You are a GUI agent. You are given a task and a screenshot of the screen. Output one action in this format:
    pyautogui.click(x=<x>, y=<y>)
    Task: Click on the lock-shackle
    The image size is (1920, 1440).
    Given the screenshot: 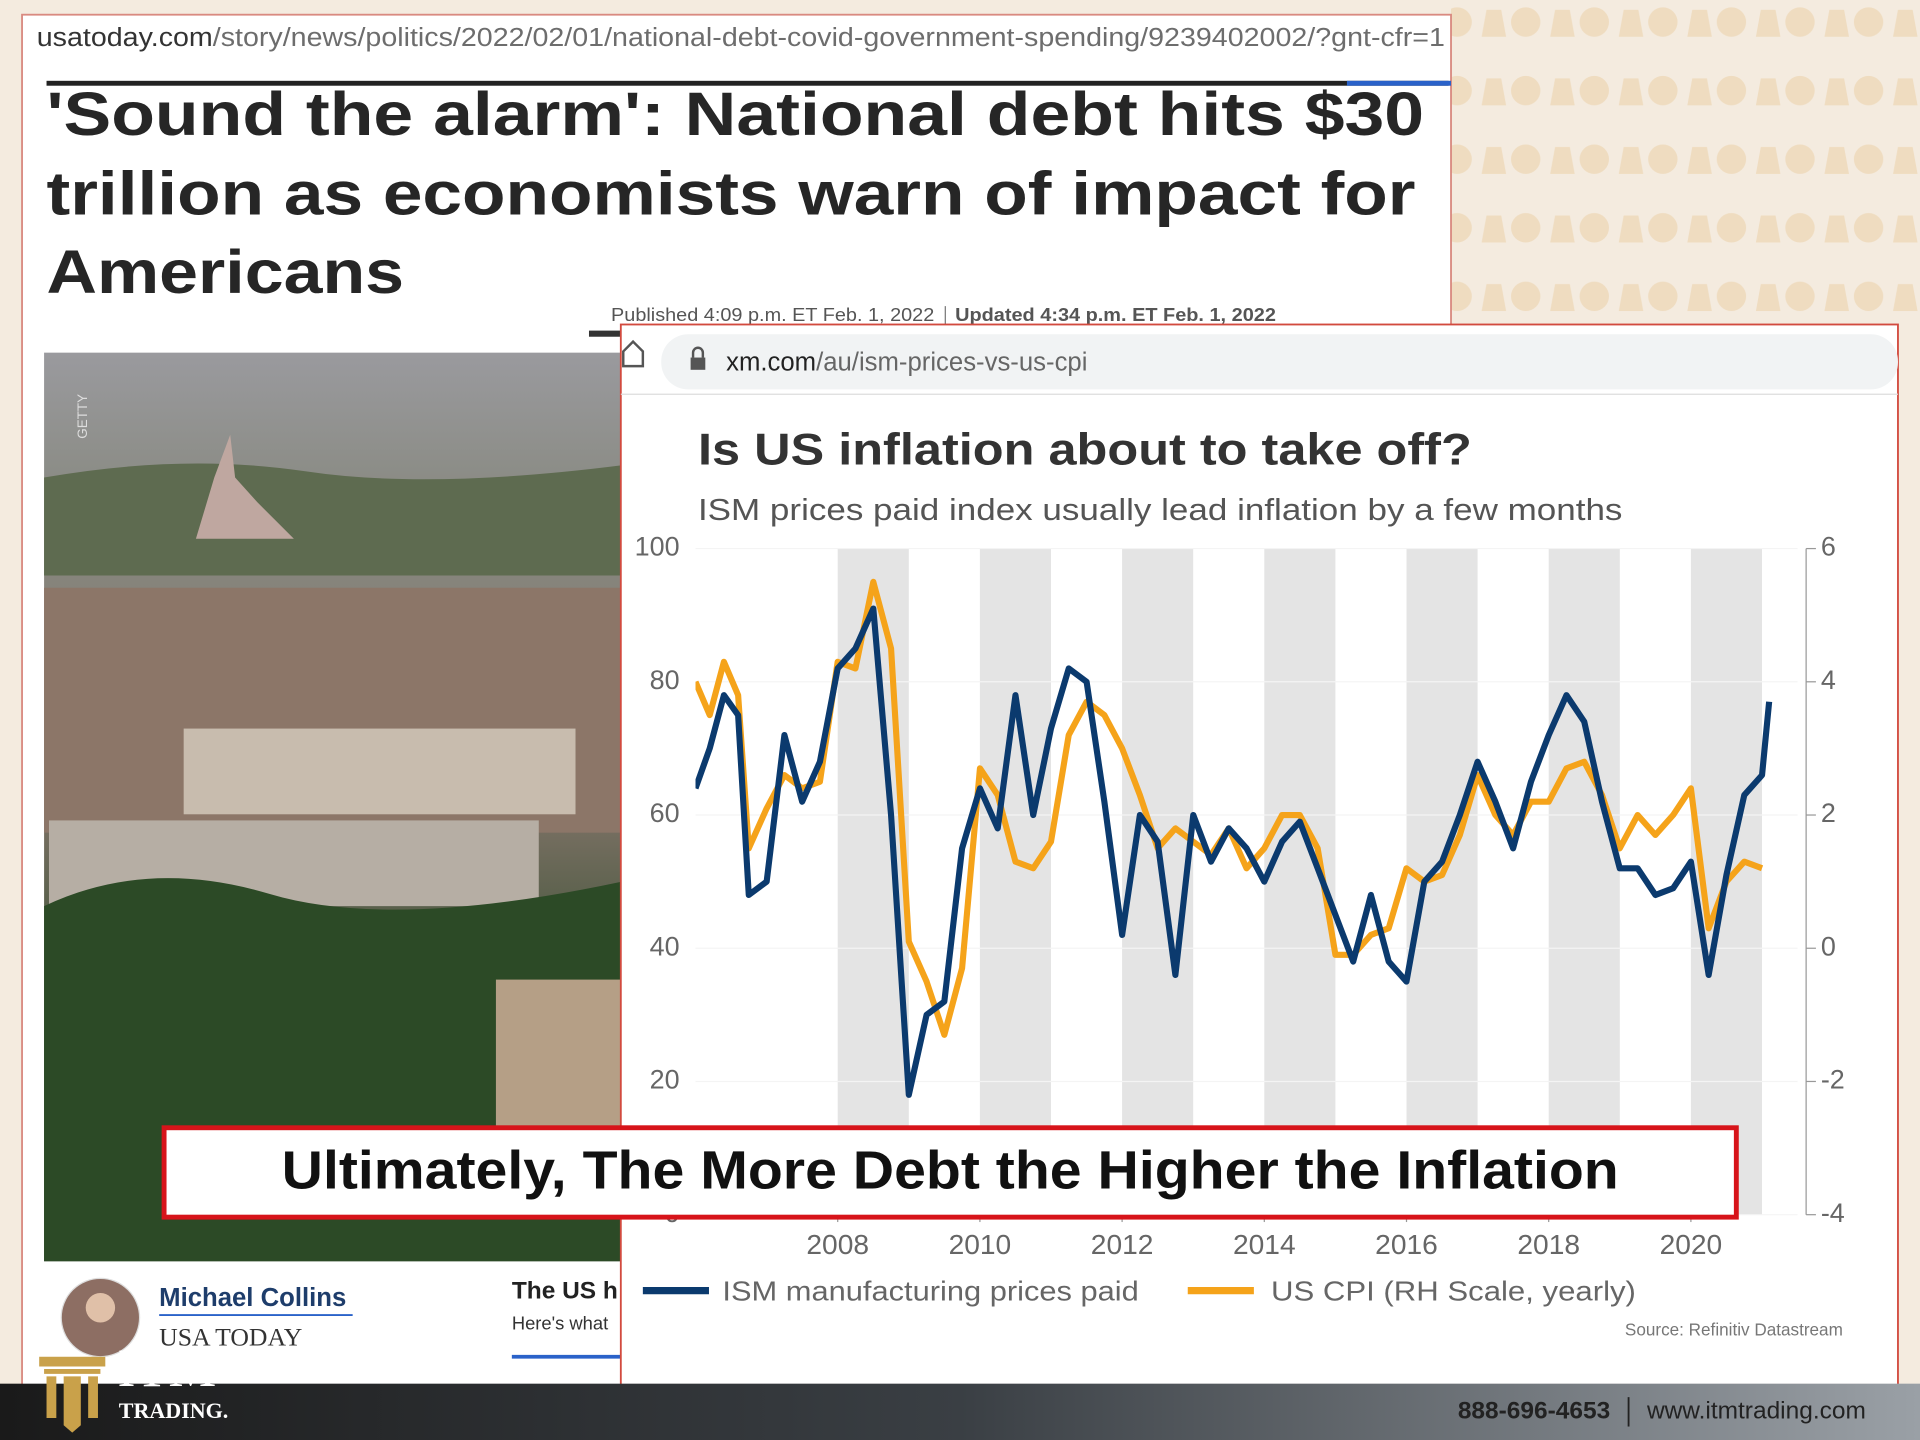 What is the action you would take?
    pyautogui.click(x=698, y=352)
    